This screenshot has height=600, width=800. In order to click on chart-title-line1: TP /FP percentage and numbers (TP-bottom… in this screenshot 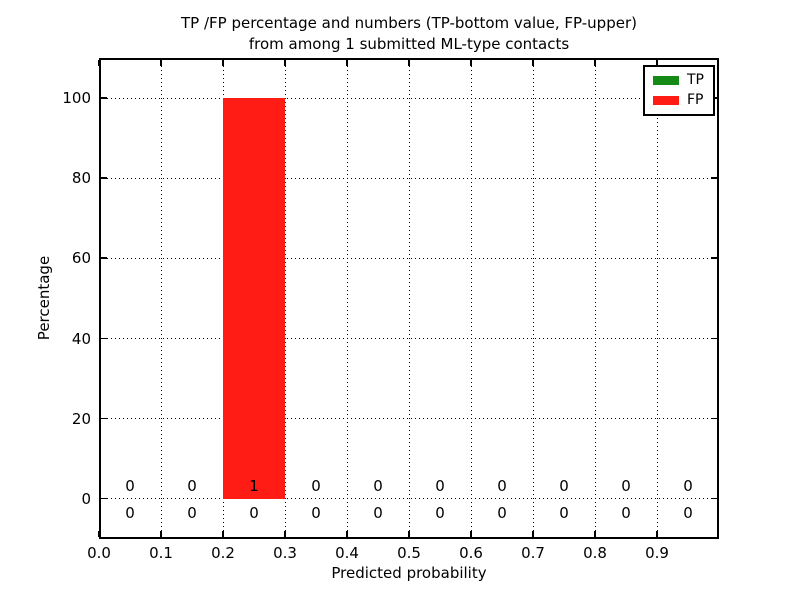, I will do `click(409, 23)`.